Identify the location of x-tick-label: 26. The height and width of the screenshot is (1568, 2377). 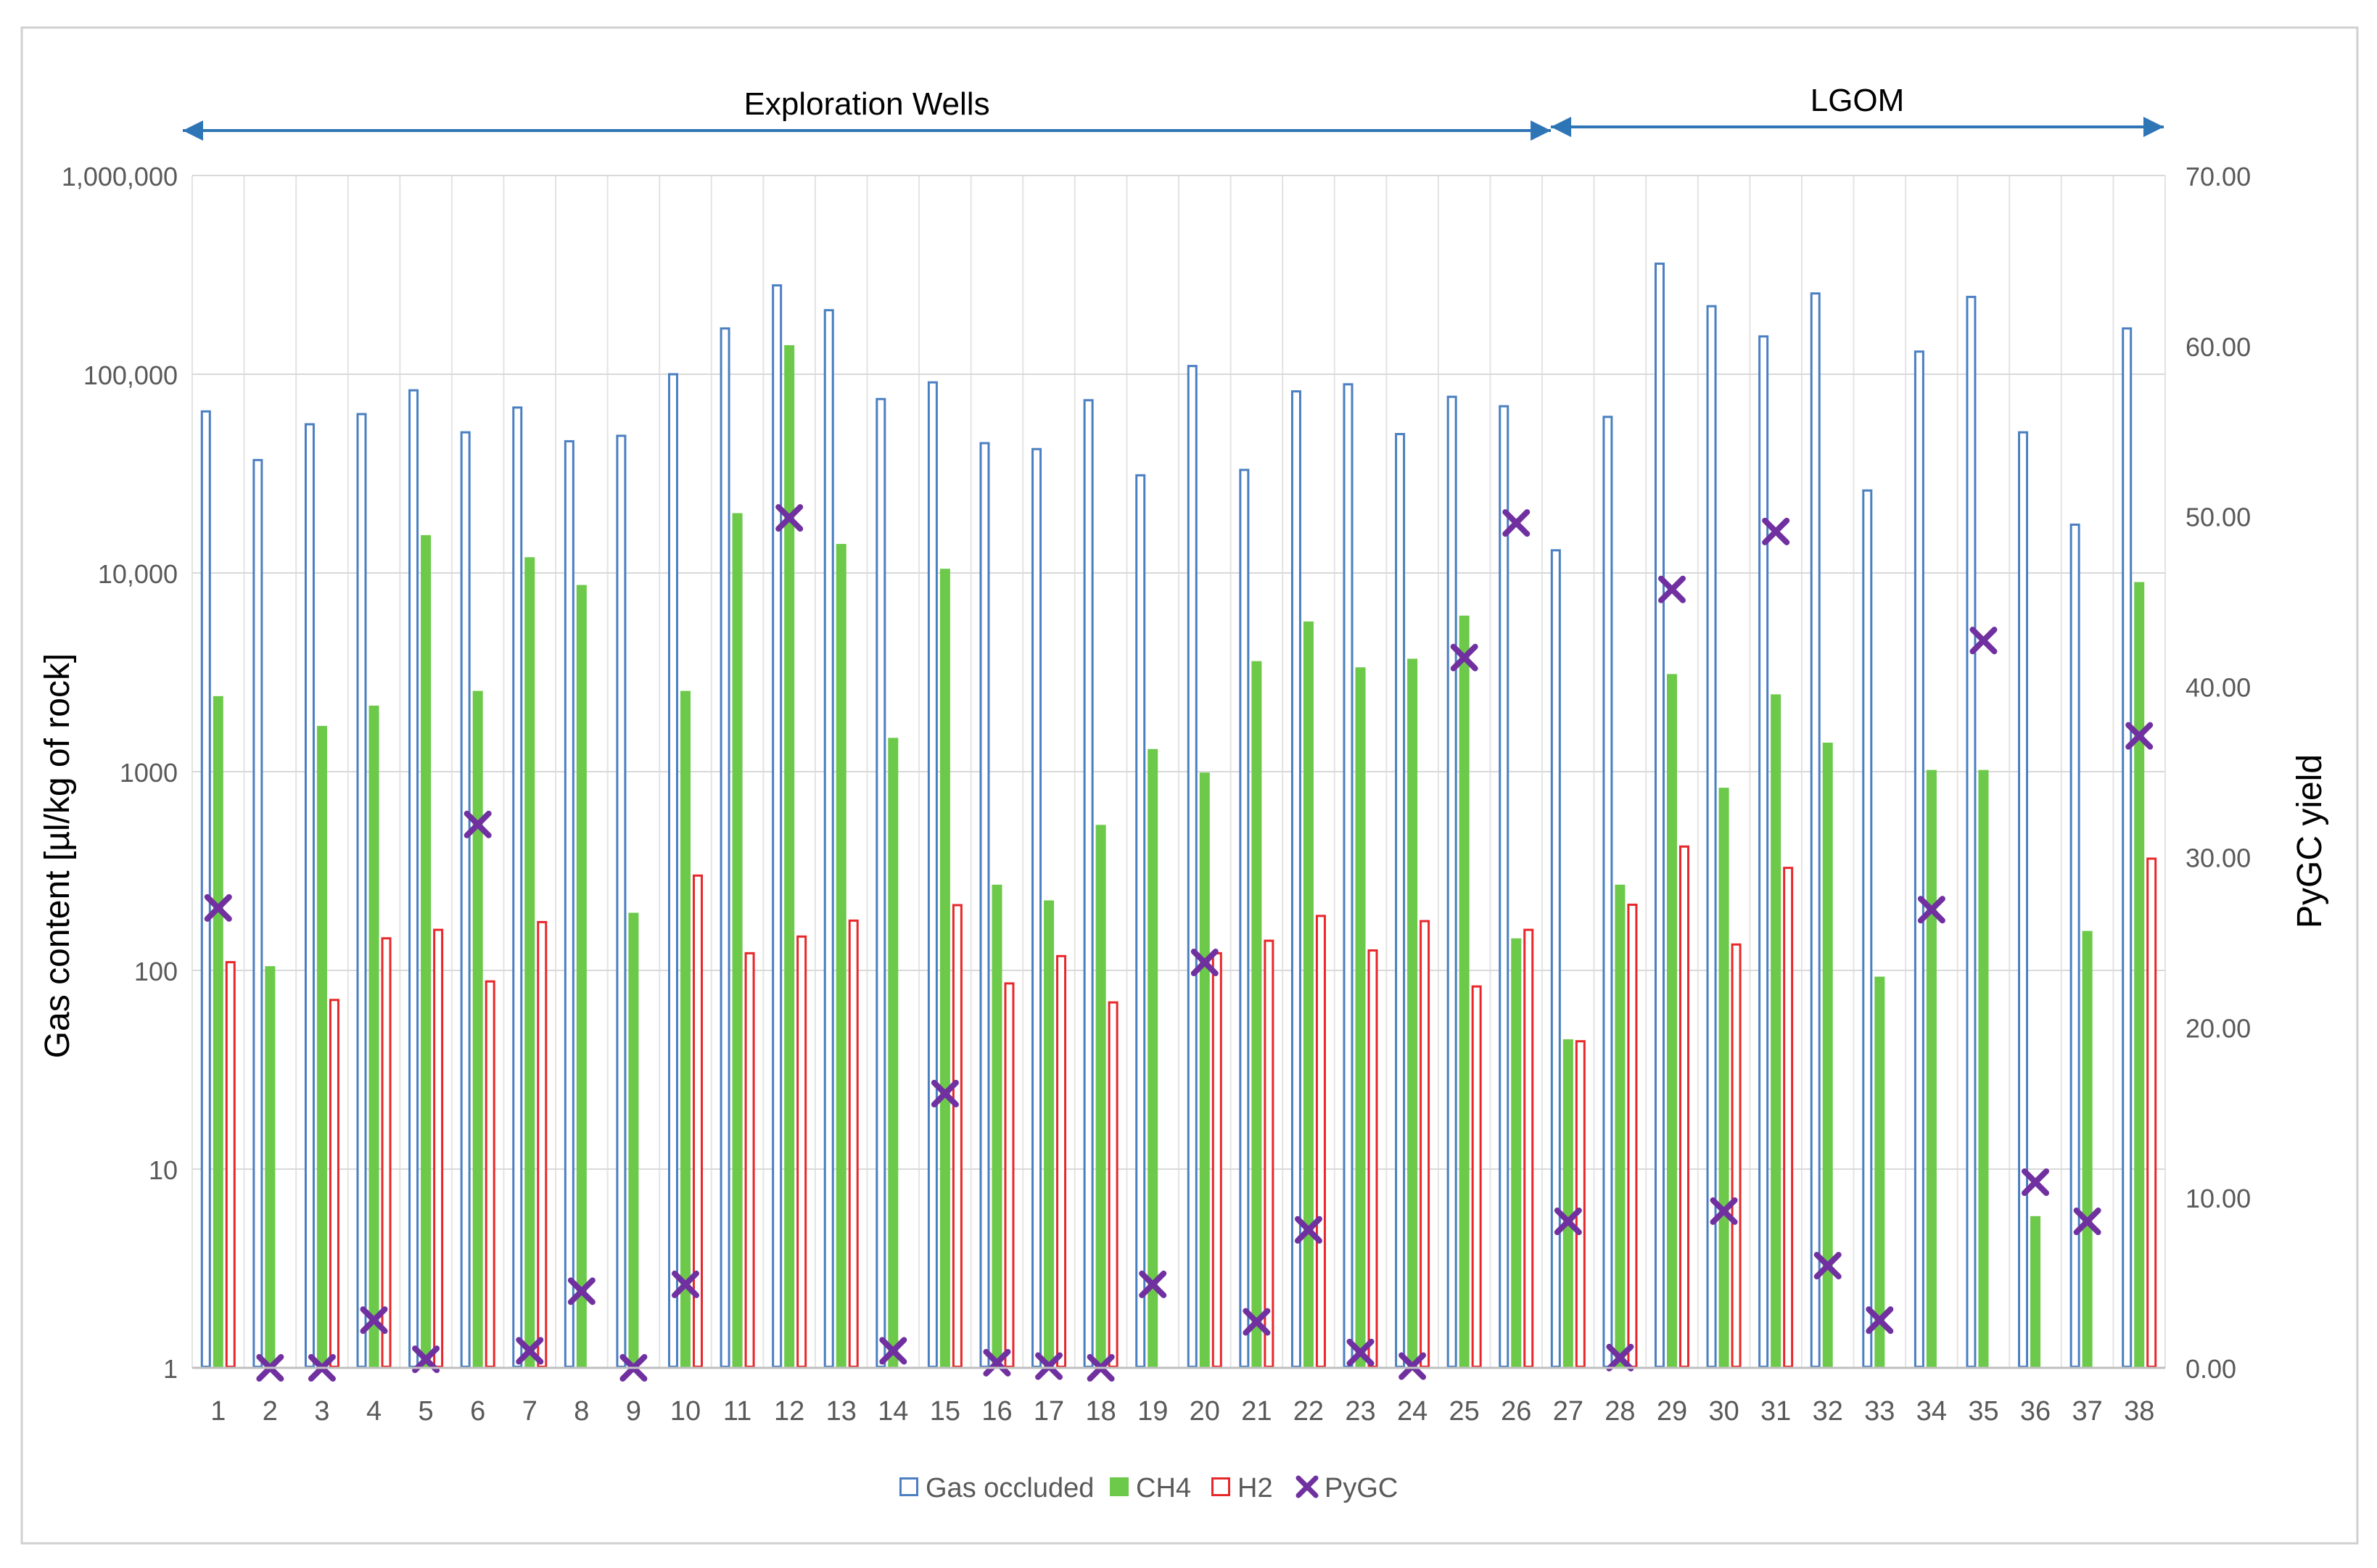
(1516, 1411).